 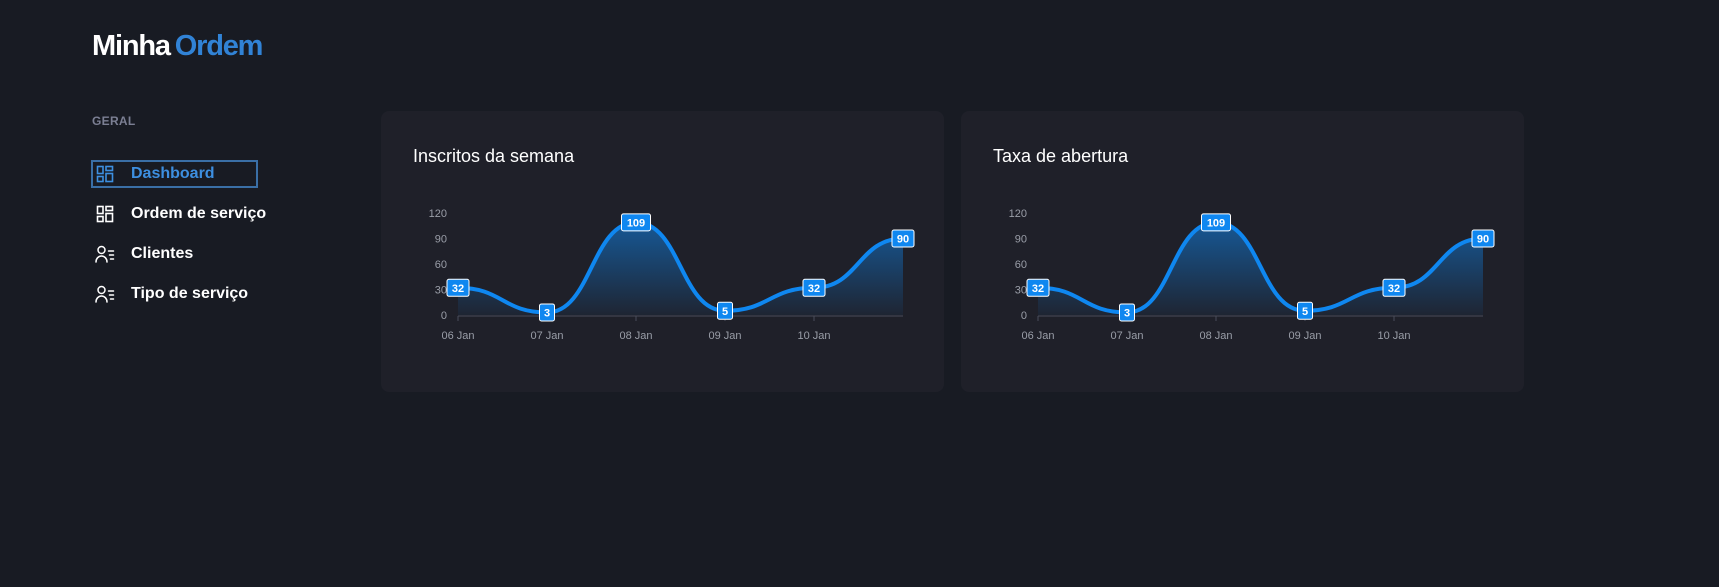 I want to click on sidebar-item-label: Clientes, so click(x=162, y=253).